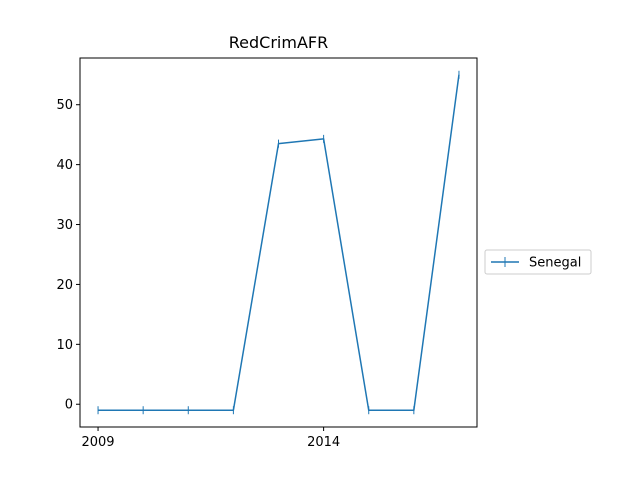 The width and height of the screenshot is (640, 480). I want to click on legend-label-senegal: Senegal, so click(555, 263).